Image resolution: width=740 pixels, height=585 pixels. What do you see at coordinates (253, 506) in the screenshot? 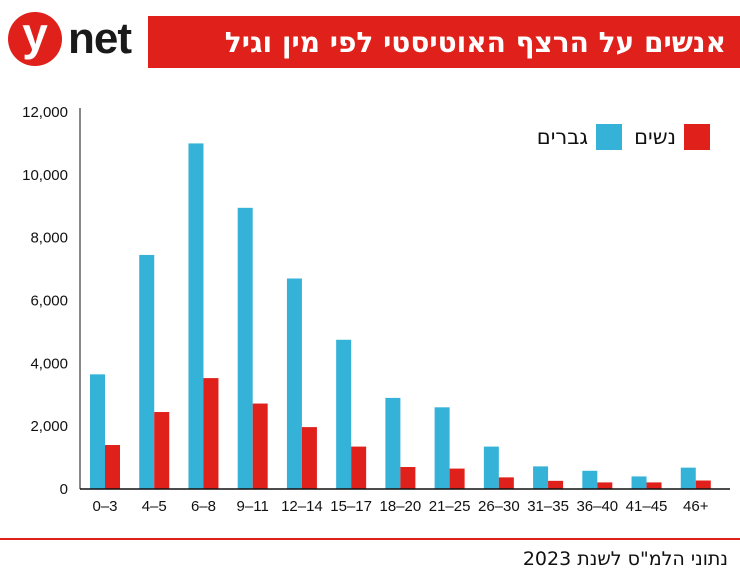
I see `x-tick-label: 9–11` at bounding box center [253, 506].